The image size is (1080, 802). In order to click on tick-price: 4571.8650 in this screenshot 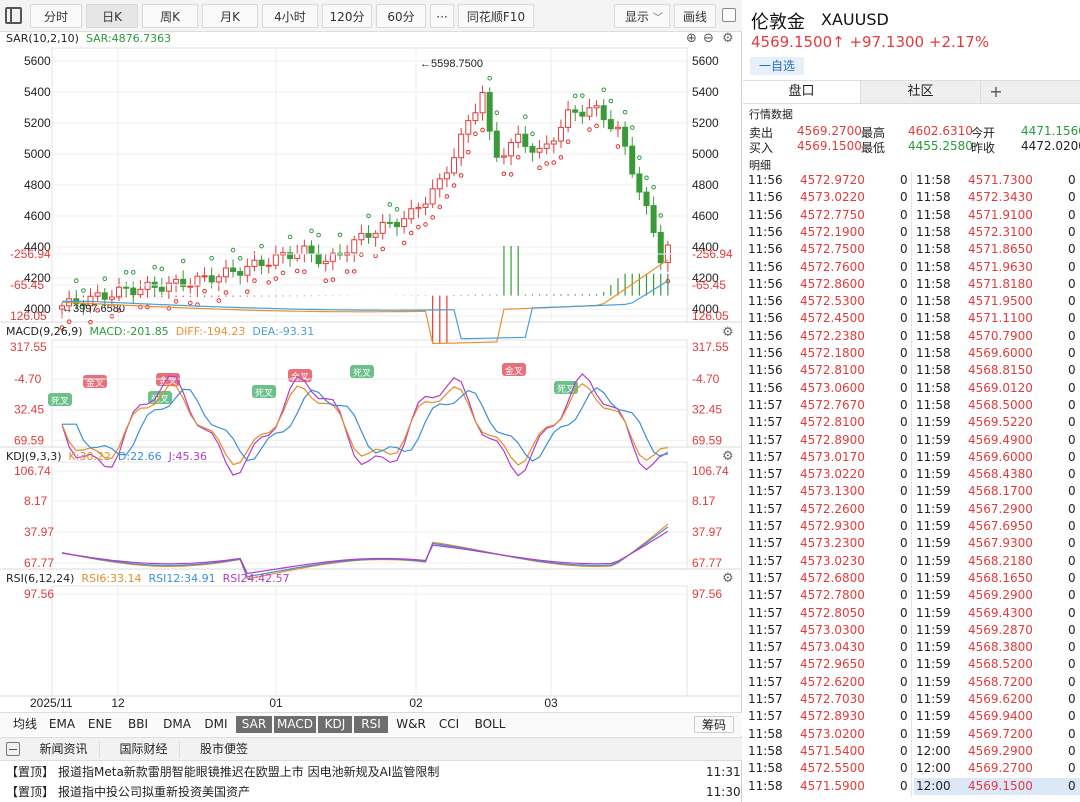, I will do `click(1000, 249)`.